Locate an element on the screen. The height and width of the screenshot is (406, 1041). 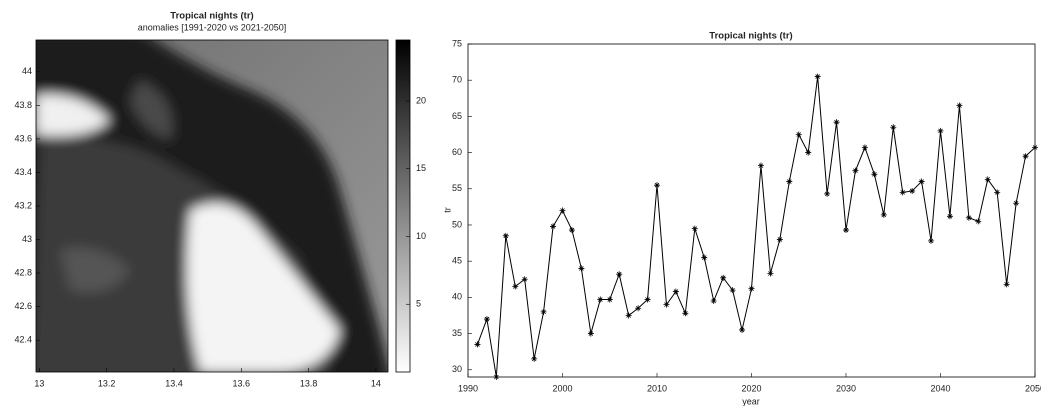
x-tick-label: 13.8 is located at coordinates (309, 383).